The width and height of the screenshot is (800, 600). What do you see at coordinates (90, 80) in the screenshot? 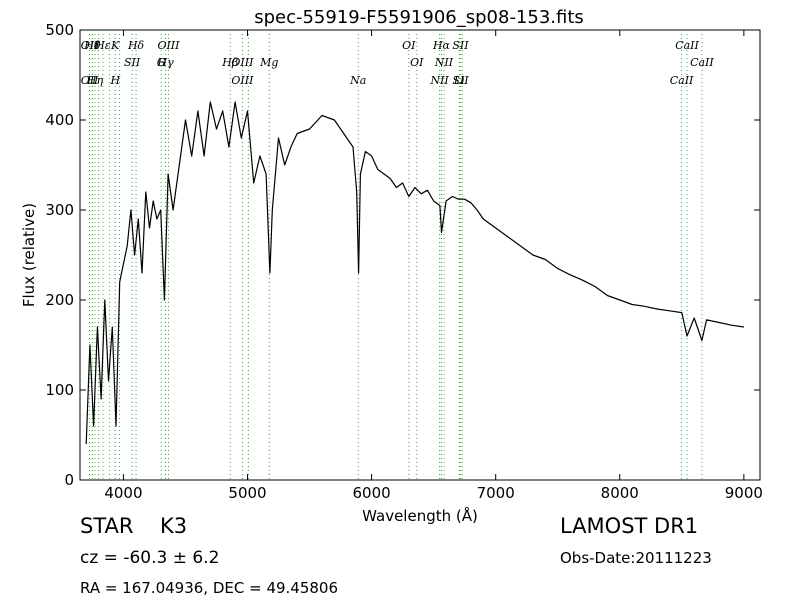
I see `line-label-bottom: OII` at bounding box center [90, 80].